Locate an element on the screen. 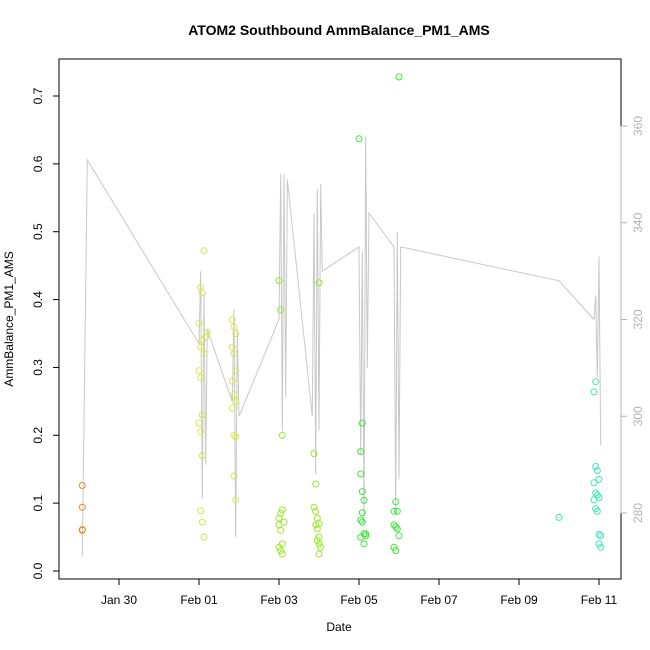 The width and height of the screenshot is (650, 650). y-axis-label: AmmBalance_PM1_AMS is located at coordinates (9, 318).